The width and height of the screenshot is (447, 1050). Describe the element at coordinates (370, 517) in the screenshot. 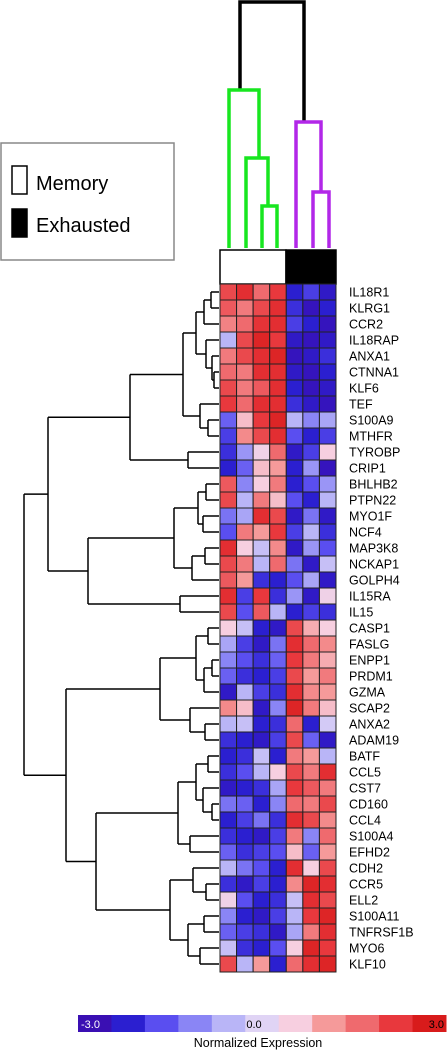

I see `row-label: MYO1F` at that location.